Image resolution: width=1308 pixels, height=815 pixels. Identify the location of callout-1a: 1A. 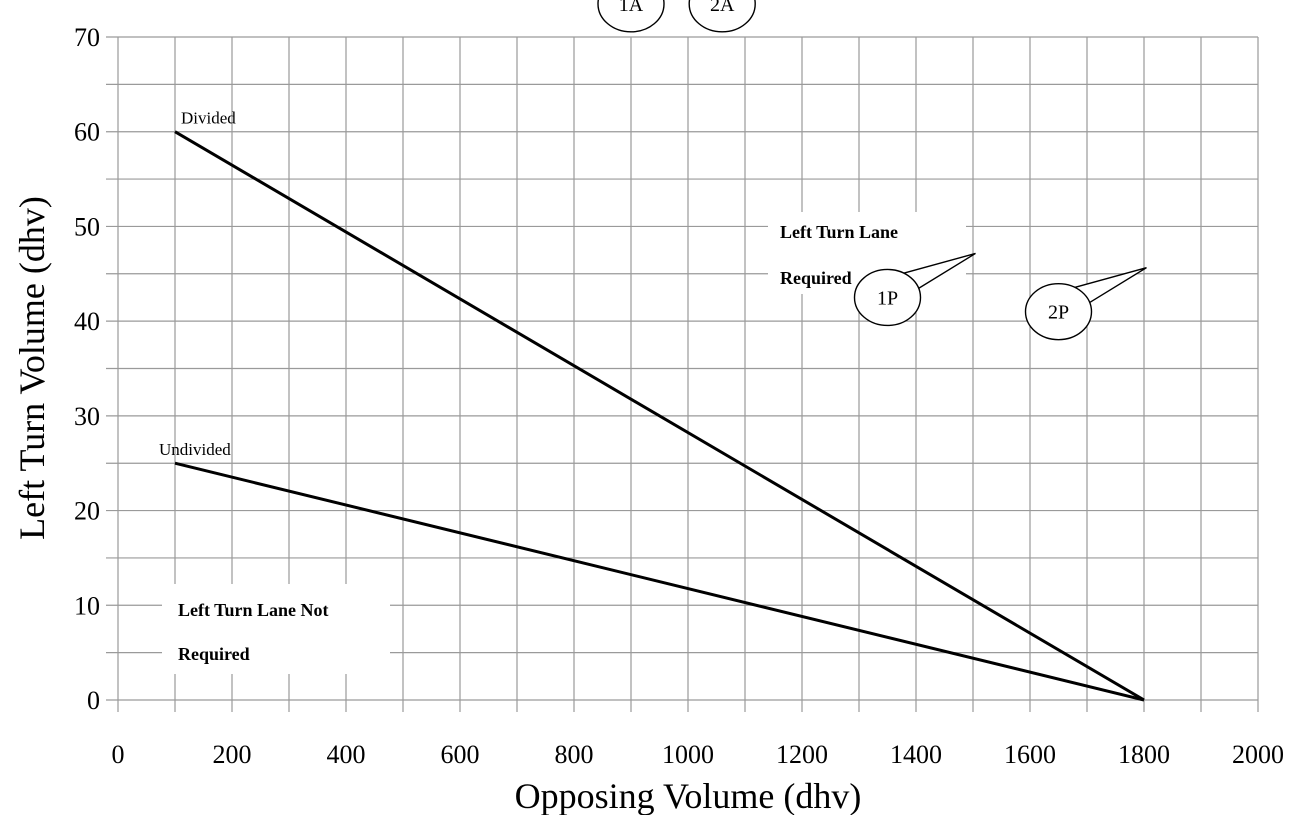
(631, 16).